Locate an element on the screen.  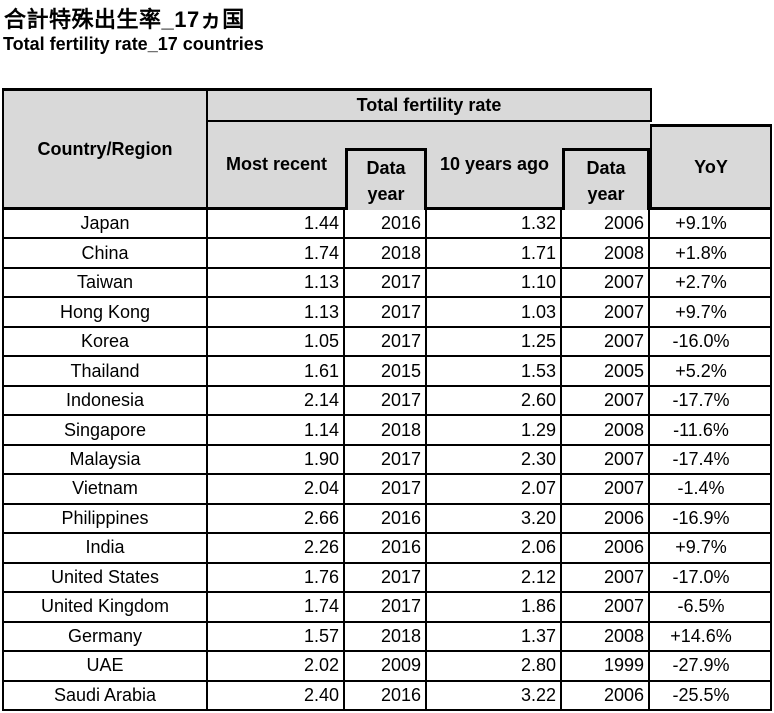
header-country-region-label: Country/Region is located at coordinates (105, 148).